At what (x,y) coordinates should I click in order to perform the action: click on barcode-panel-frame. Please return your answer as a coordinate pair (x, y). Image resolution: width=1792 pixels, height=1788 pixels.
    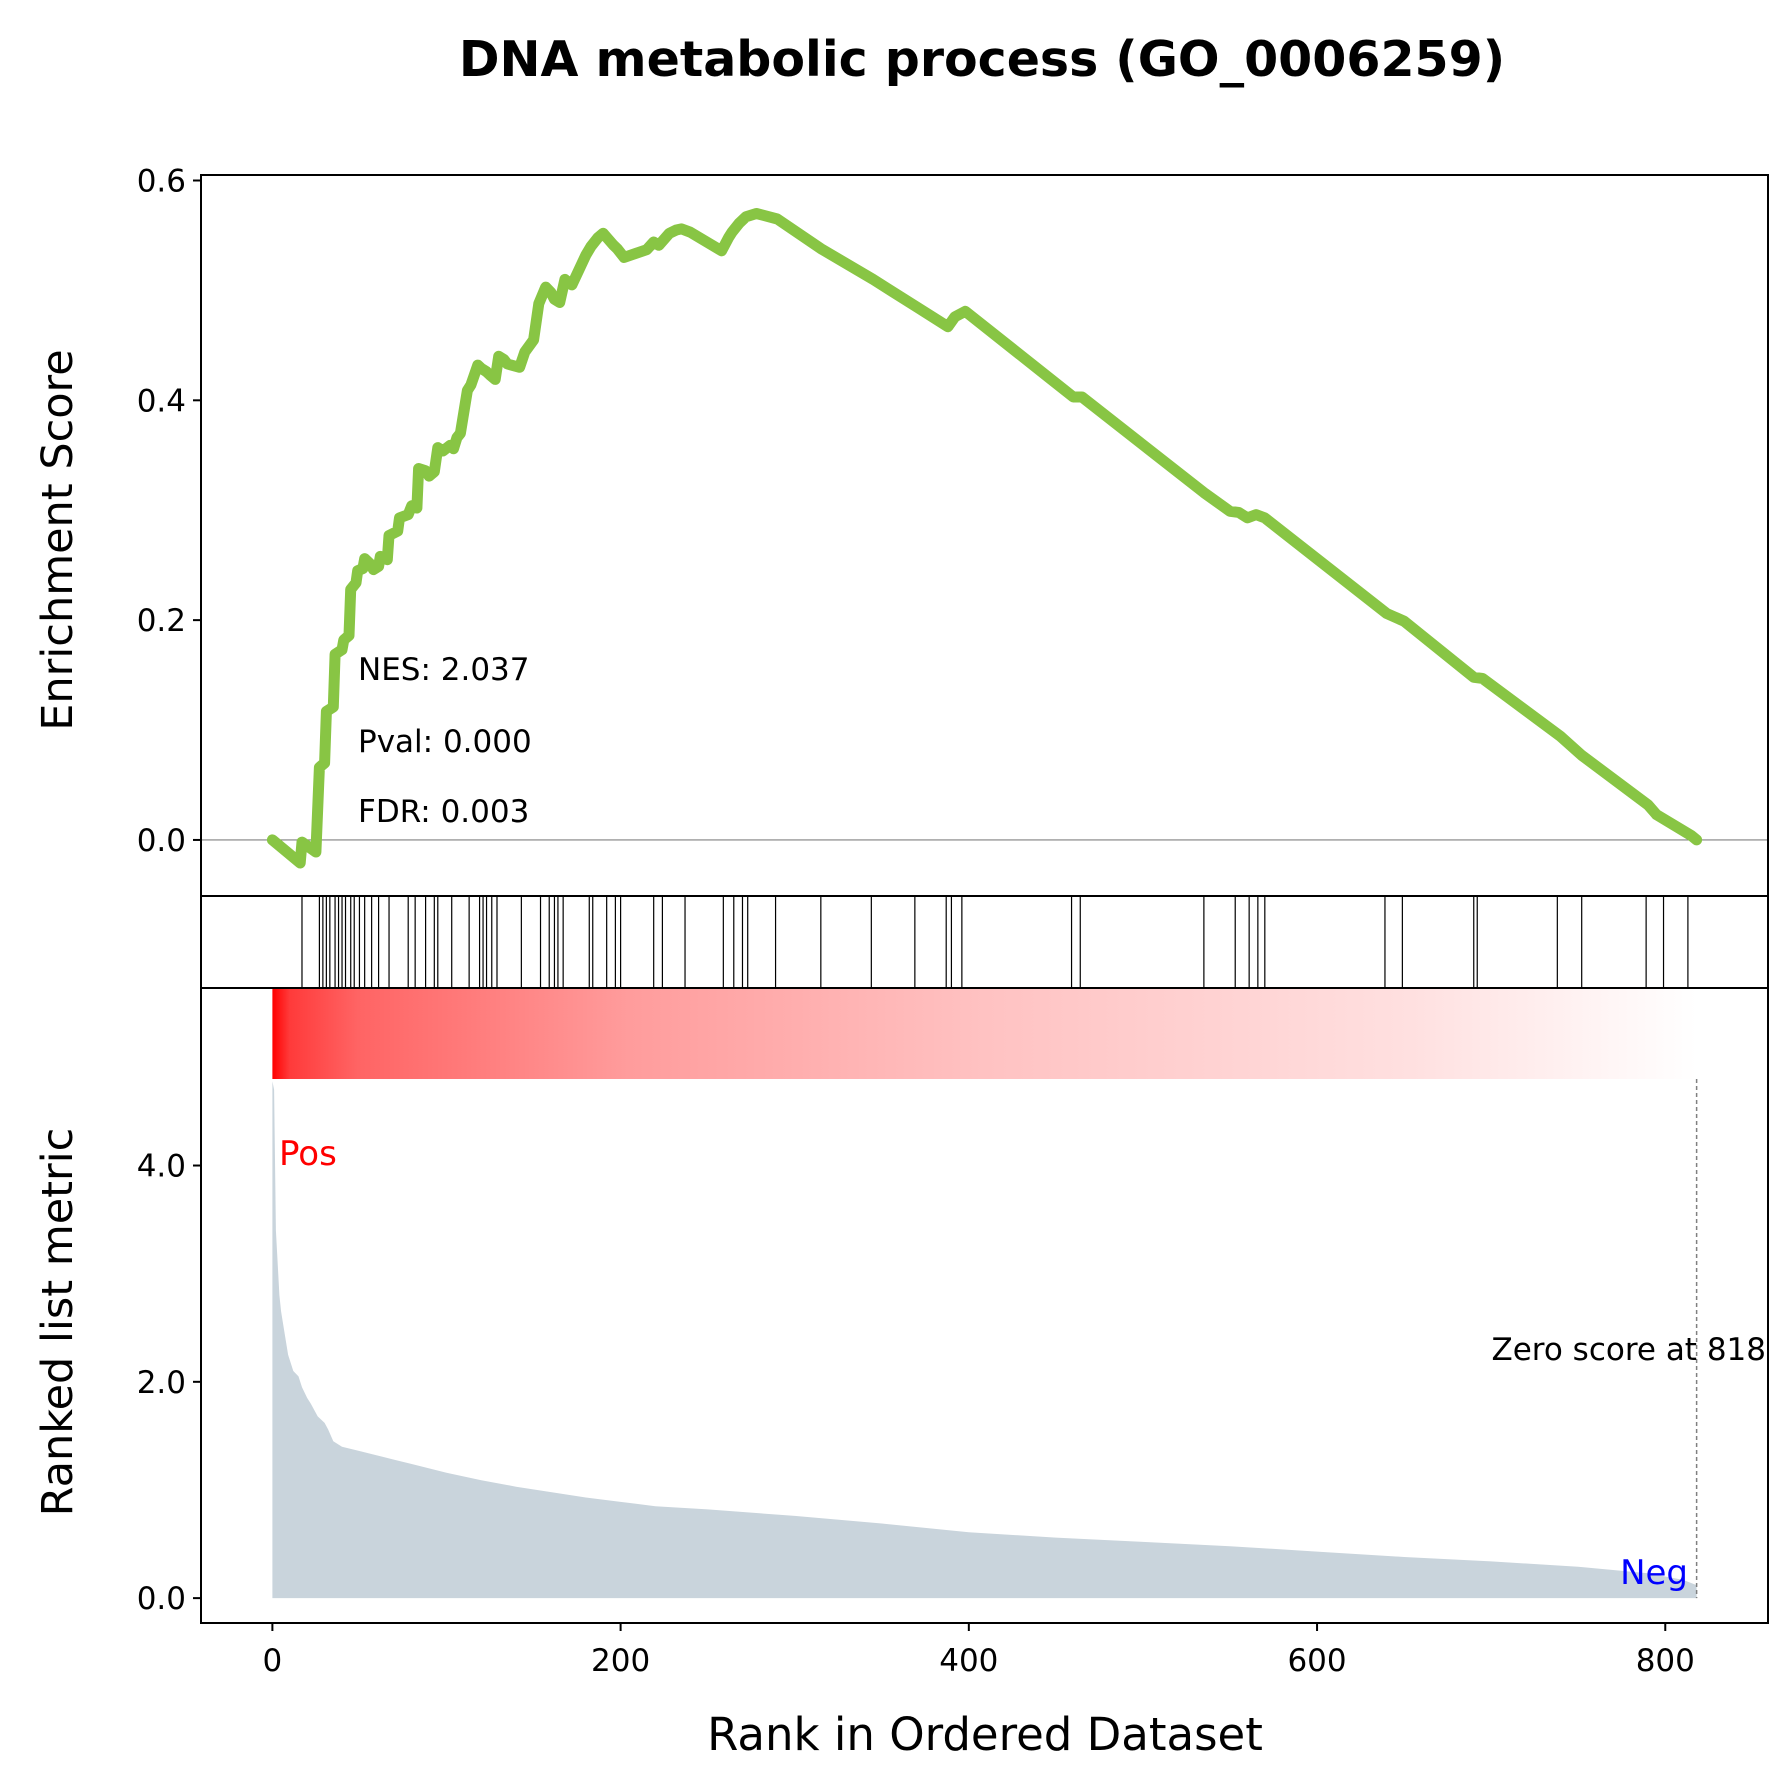
    Looking at the image, I should click on (984, 942).